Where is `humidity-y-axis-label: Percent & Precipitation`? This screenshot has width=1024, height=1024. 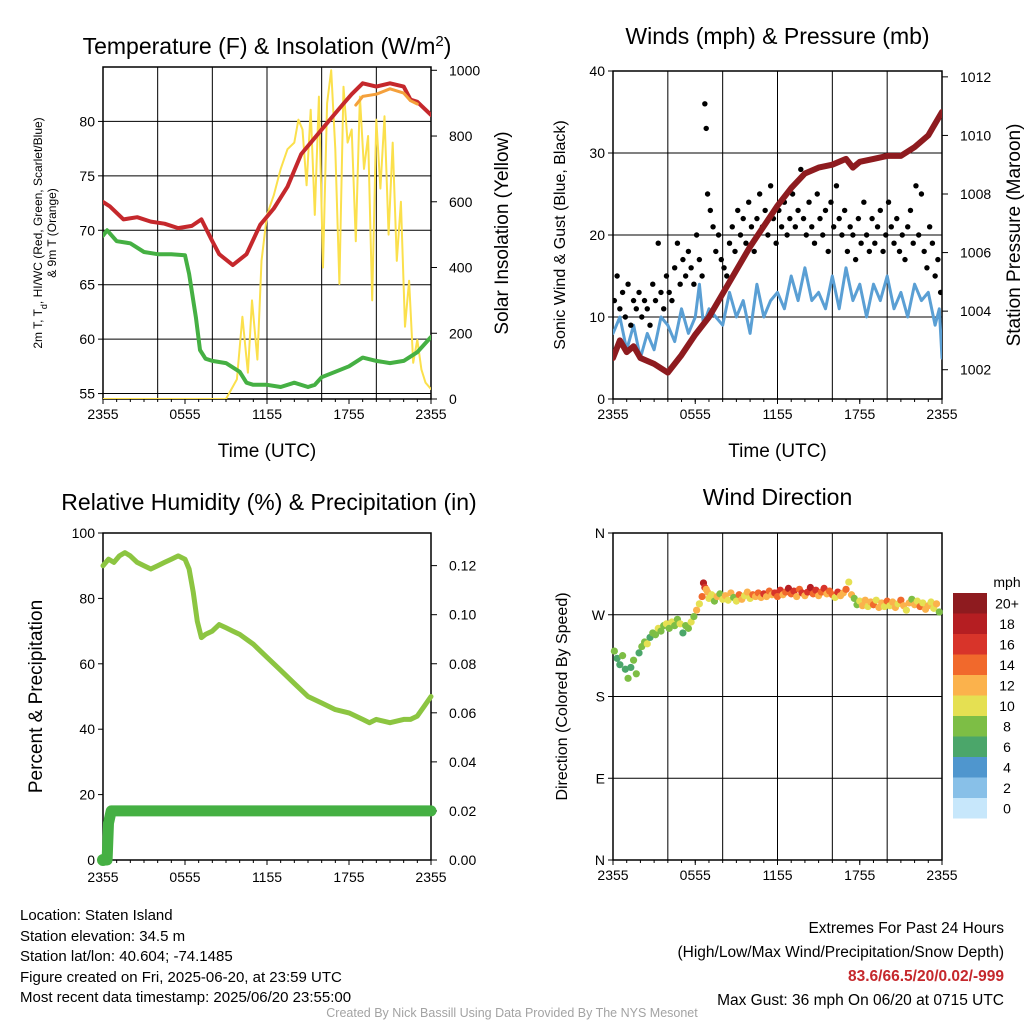 humidity-y-axis-label: Percent & Precipitation is located at coordinates (36, 696).